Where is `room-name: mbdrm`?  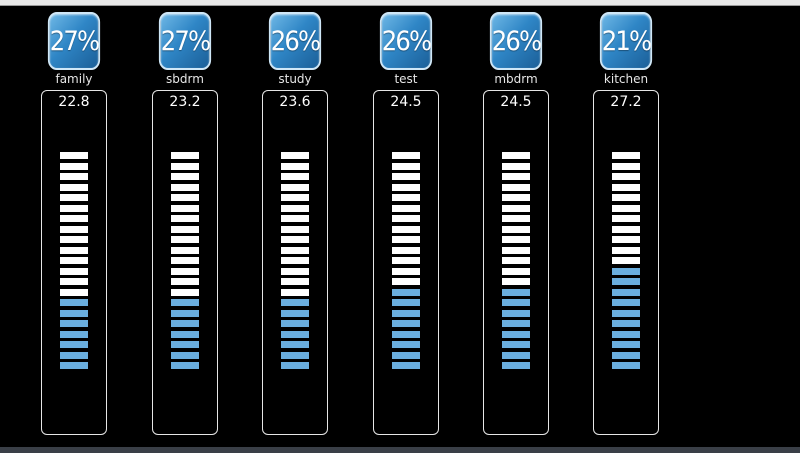 room-name: mbdrm is located at coordinates (516, 79).